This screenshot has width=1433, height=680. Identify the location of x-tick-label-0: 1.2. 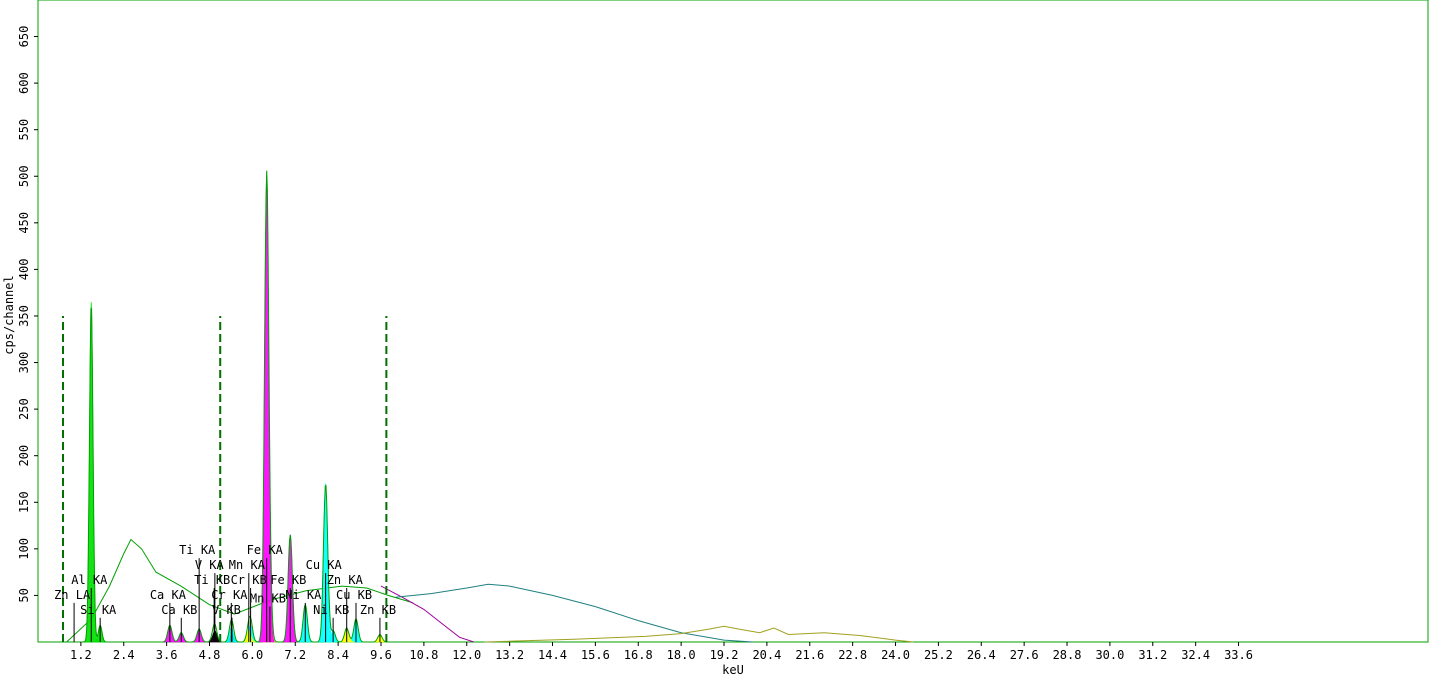
(81, 655).